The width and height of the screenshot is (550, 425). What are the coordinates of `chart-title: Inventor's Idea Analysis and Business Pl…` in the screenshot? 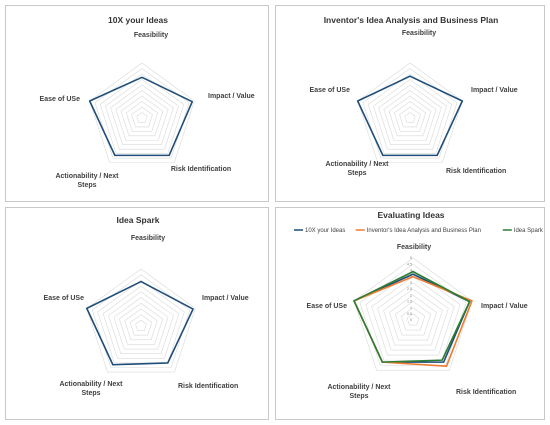 It's located at (411, 20).